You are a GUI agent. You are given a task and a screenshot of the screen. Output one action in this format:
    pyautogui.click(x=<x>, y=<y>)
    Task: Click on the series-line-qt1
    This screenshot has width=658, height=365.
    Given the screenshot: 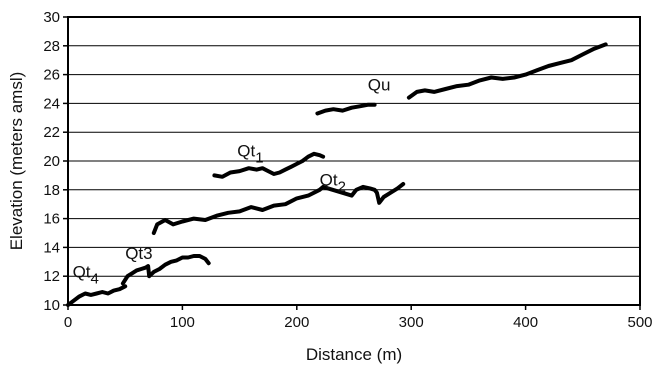 What is the action you would take?
    pyautogui.click(x=269, y=165)
    